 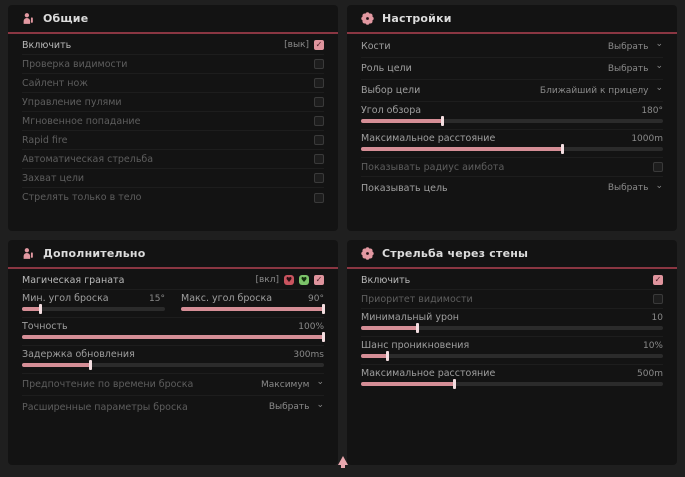 I want to click on show-radius-checkbox, so click(x=658, y=167).